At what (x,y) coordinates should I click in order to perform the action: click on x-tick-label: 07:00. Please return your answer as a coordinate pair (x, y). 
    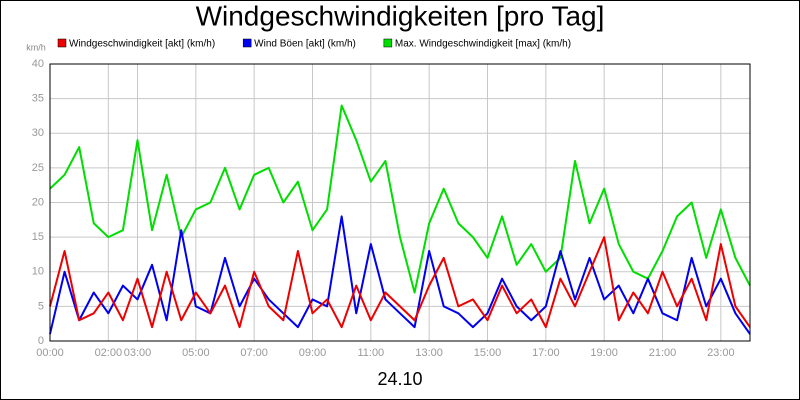
    Looking at the image, I should click on (254, 353).